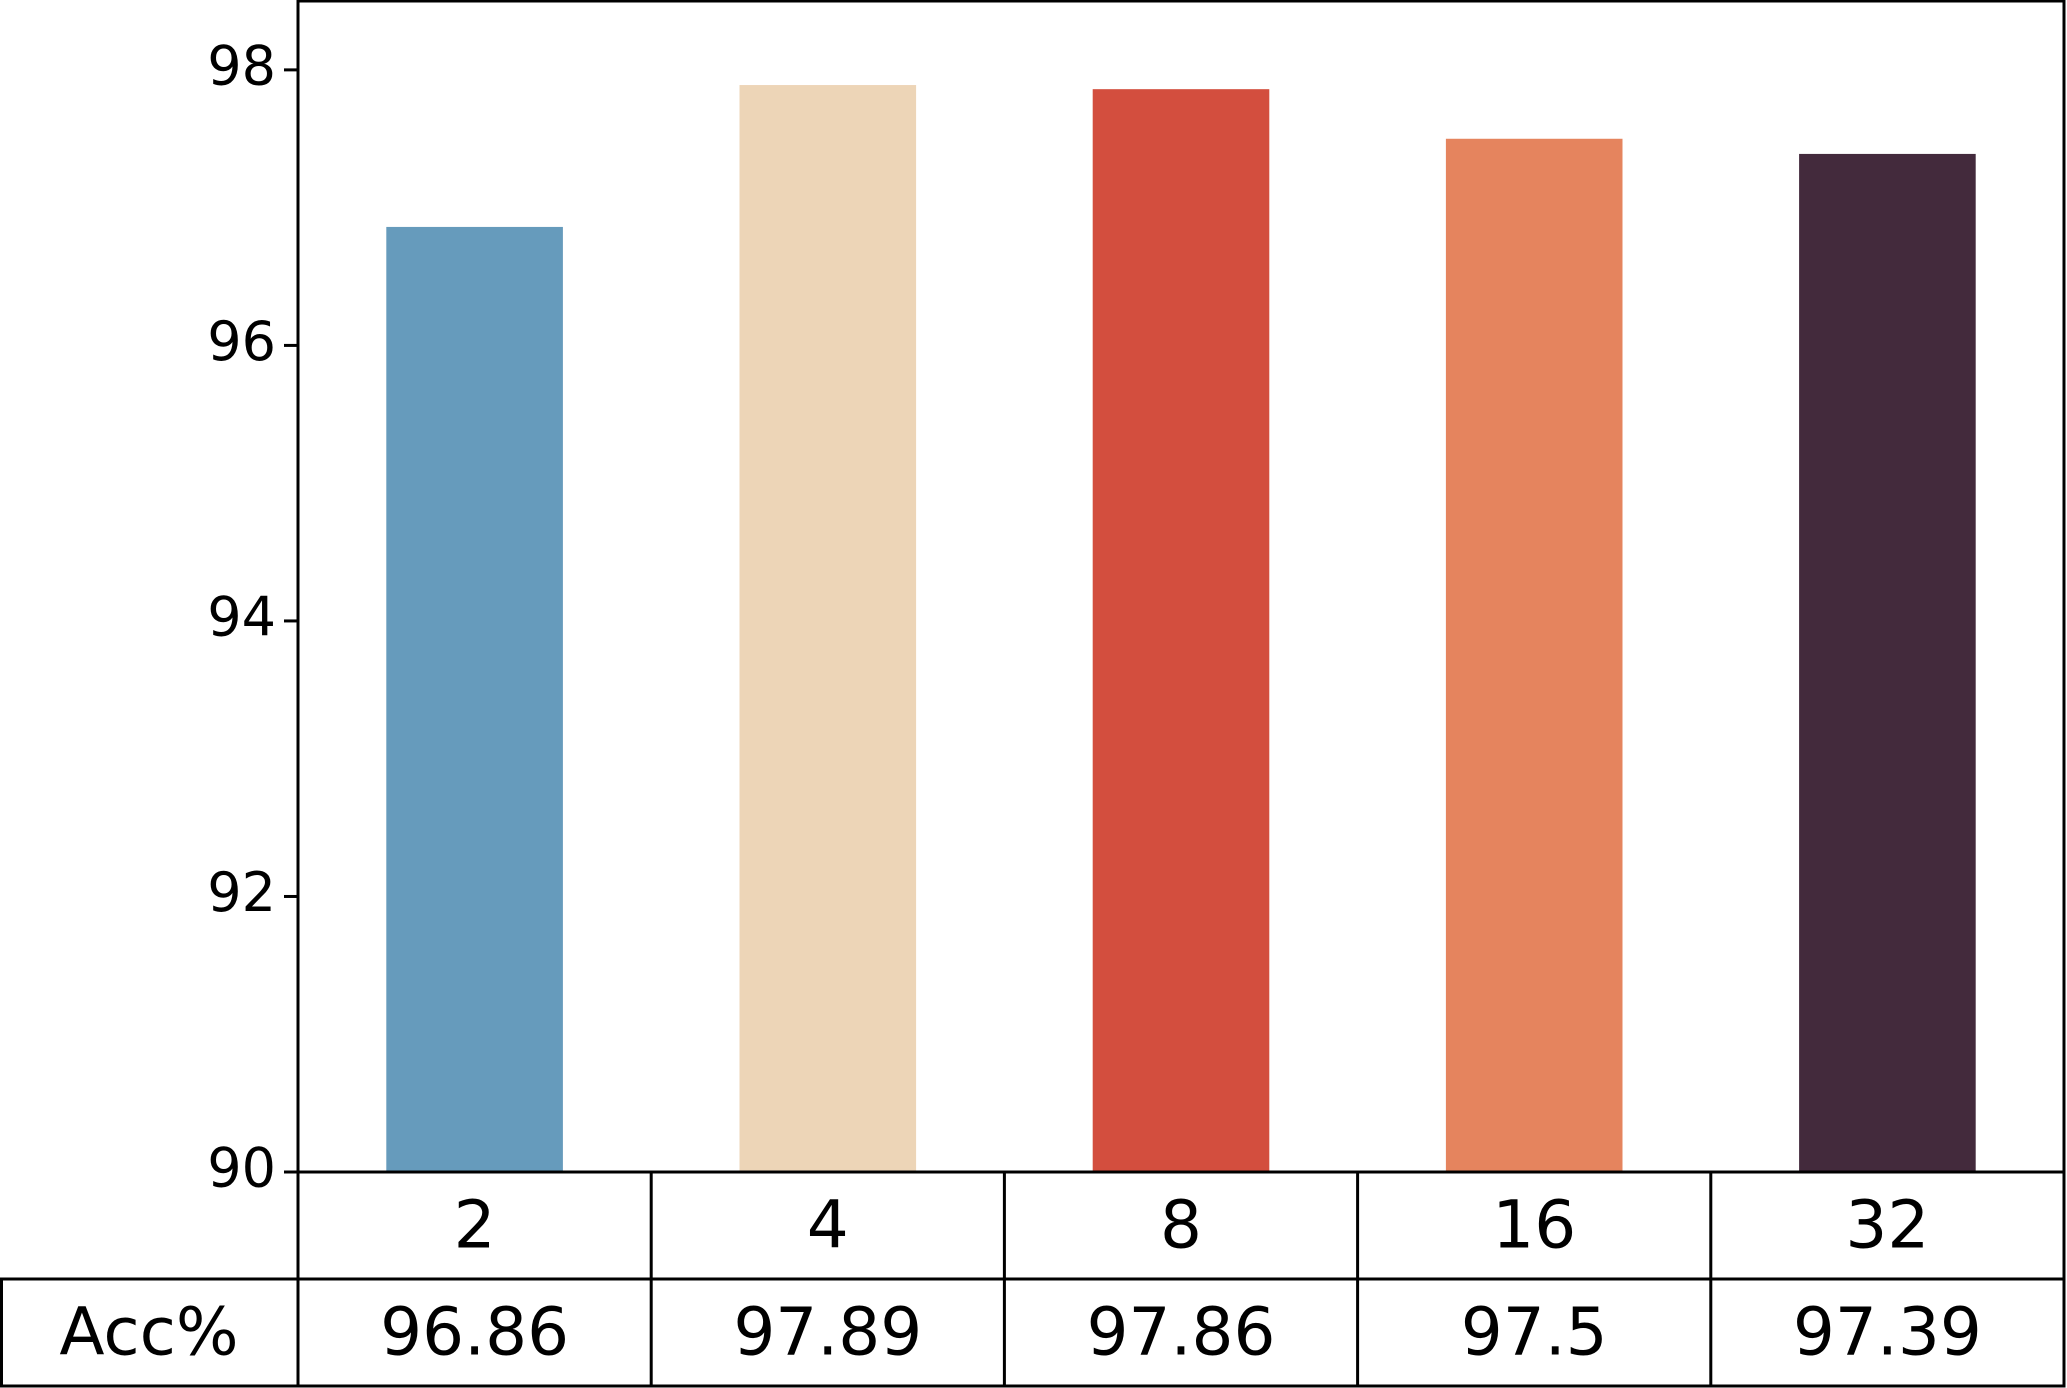  I want to click on table-value: 97.5, so click(1534, 1332).